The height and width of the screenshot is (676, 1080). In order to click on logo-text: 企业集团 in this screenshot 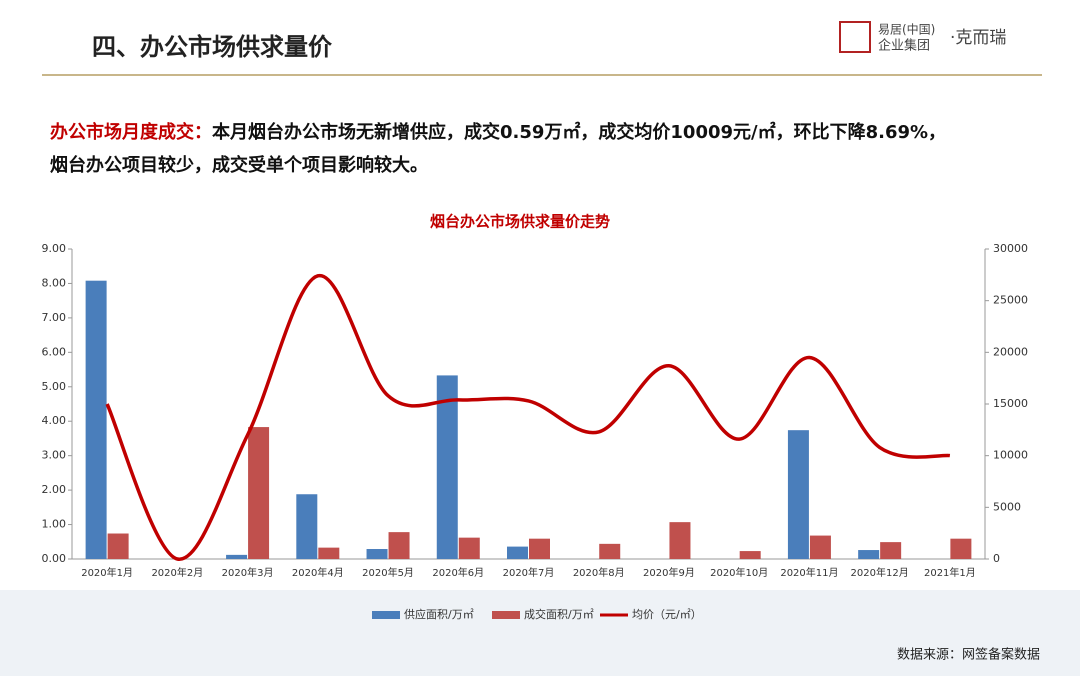, I will do `click(904, 46)`.